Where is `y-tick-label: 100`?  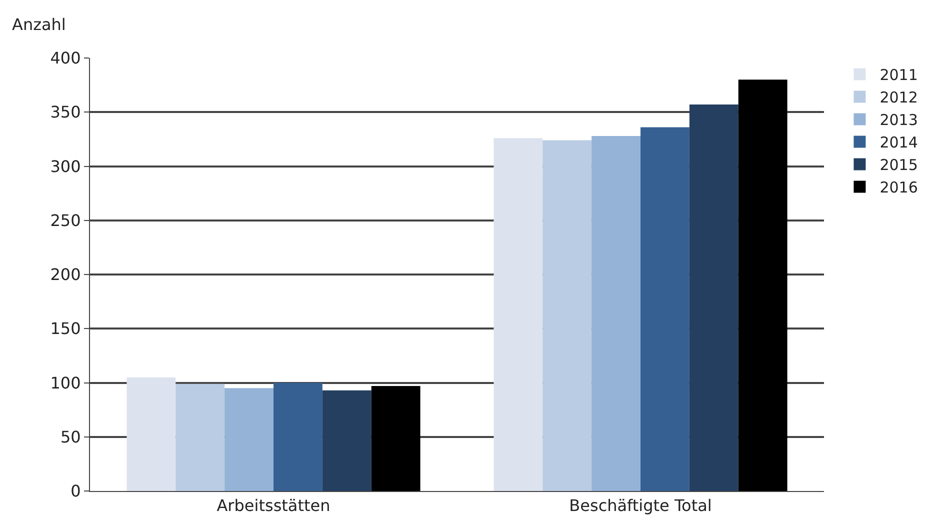
y-tick-label: 100 is located at coordinates (65, 382).